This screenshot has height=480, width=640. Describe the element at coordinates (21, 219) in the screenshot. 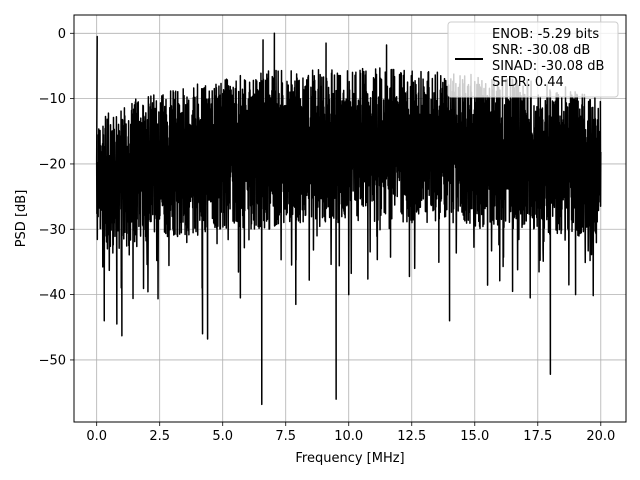

I see `y-axis-label: PSD [dB]` at that location.